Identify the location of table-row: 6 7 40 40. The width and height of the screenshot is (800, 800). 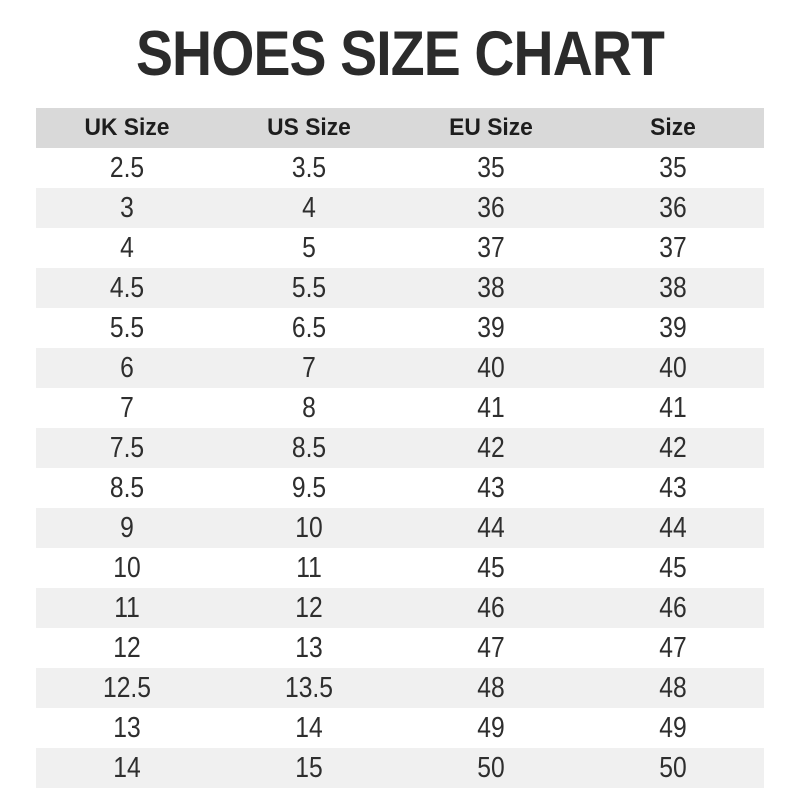
(400, 368).